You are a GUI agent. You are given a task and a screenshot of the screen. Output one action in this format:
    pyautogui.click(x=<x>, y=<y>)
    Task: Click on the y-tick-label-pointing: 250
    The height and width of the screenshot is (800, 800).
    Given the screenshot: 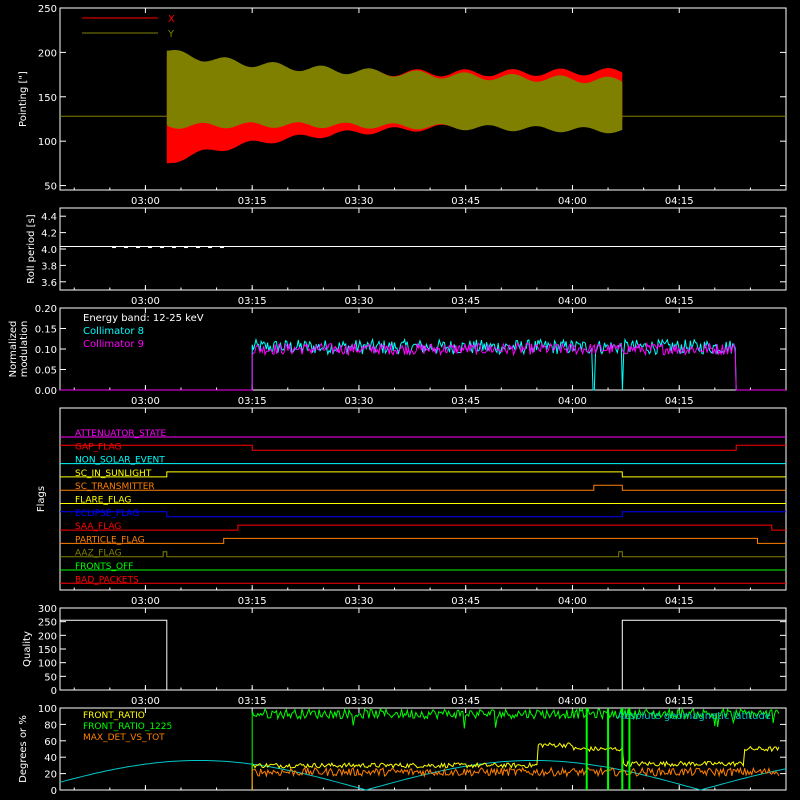 What is the action you would take?
    pyautogui.click(x=47, y=9)
    